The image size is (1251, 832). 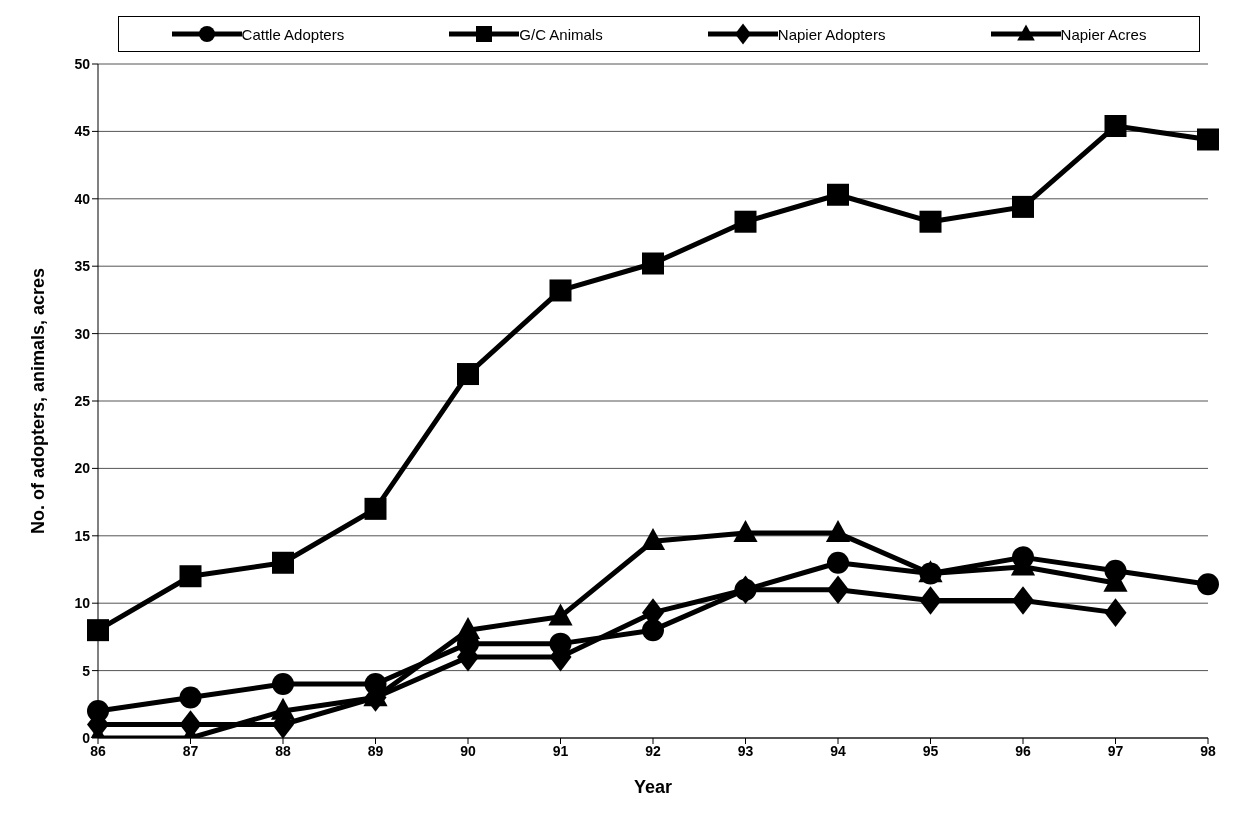 What do you see at coordinates (745, 750) in the screenshot?
I see `x-tick-label: 93` at bounding box center [745, 750].